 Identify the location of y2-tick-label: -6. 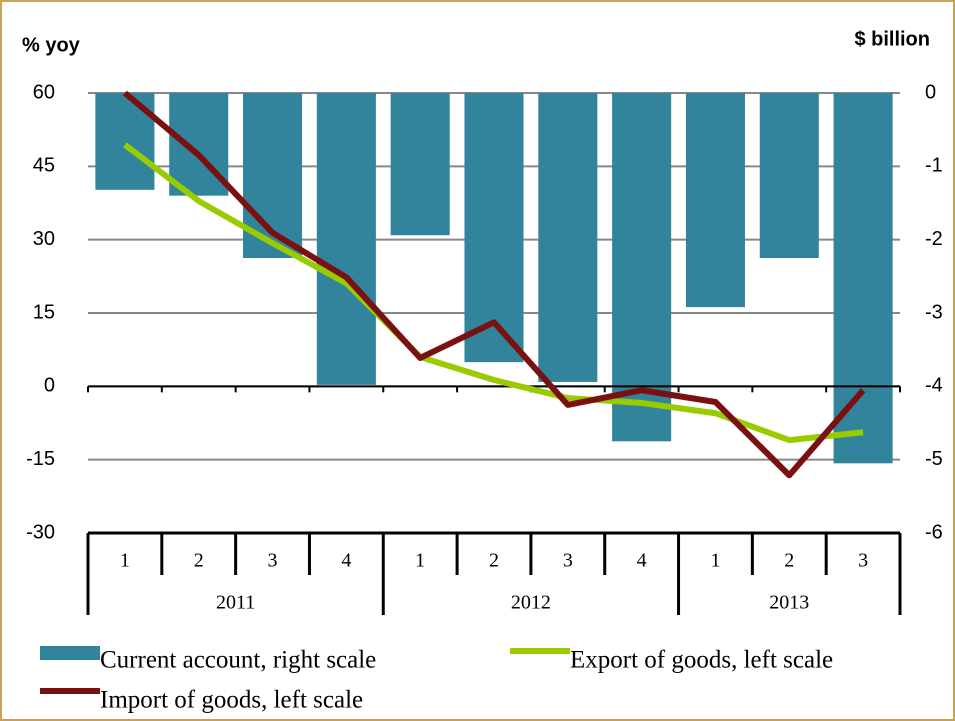
(934, 532).